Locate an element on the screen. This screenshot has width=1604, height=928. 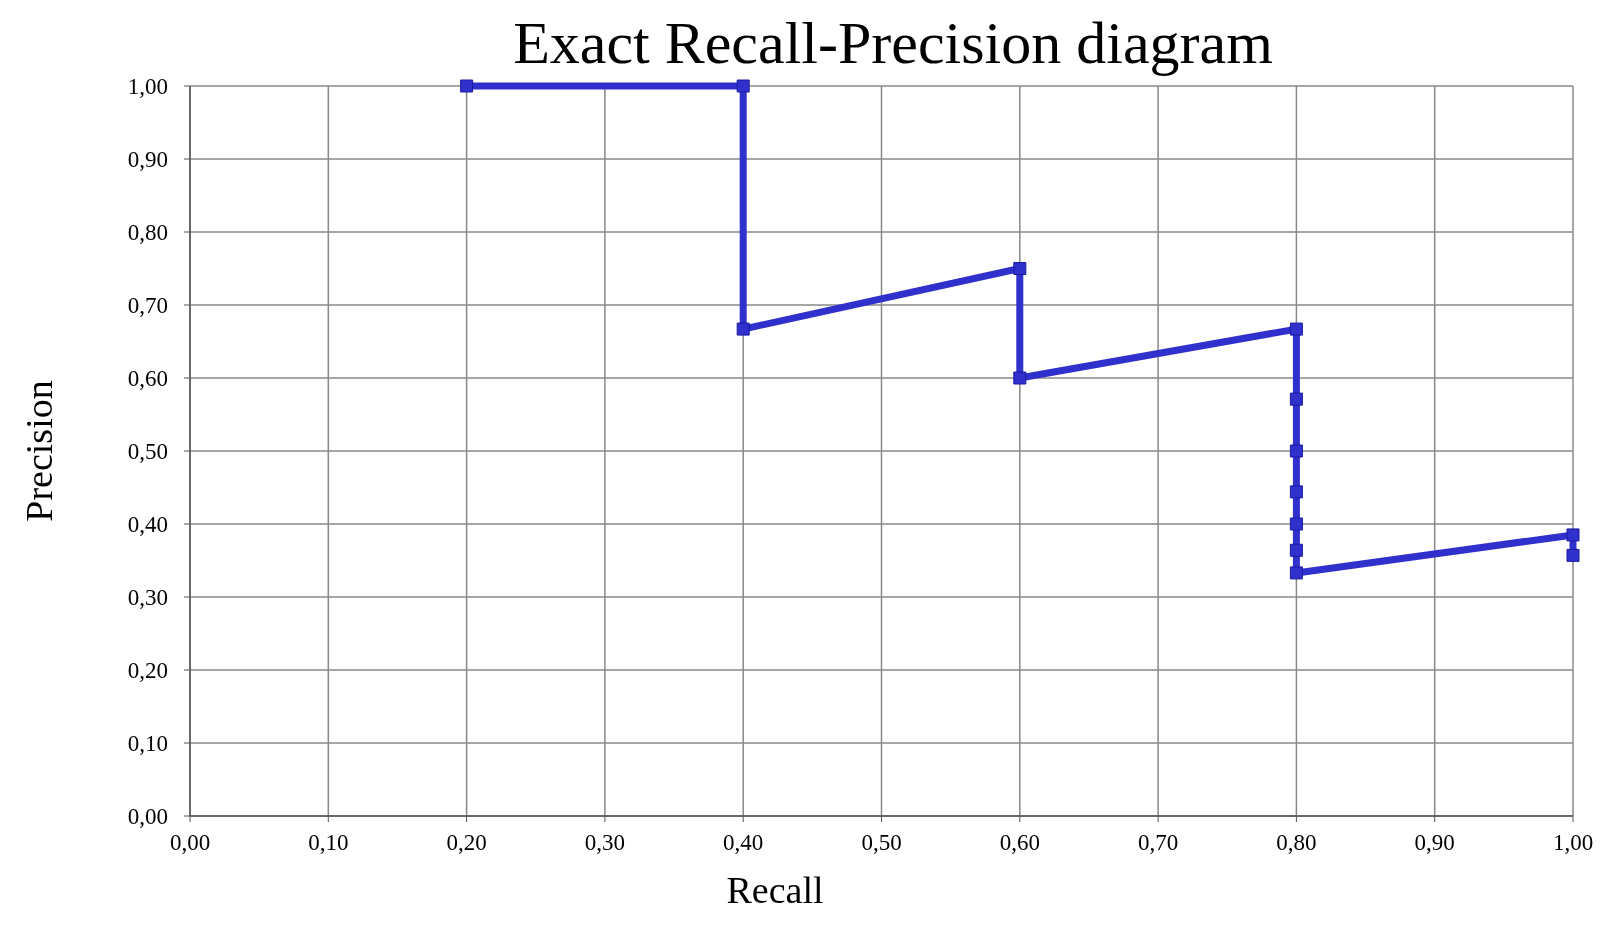
x-tick-label: 0,00 is located at coordinates (190, 842).